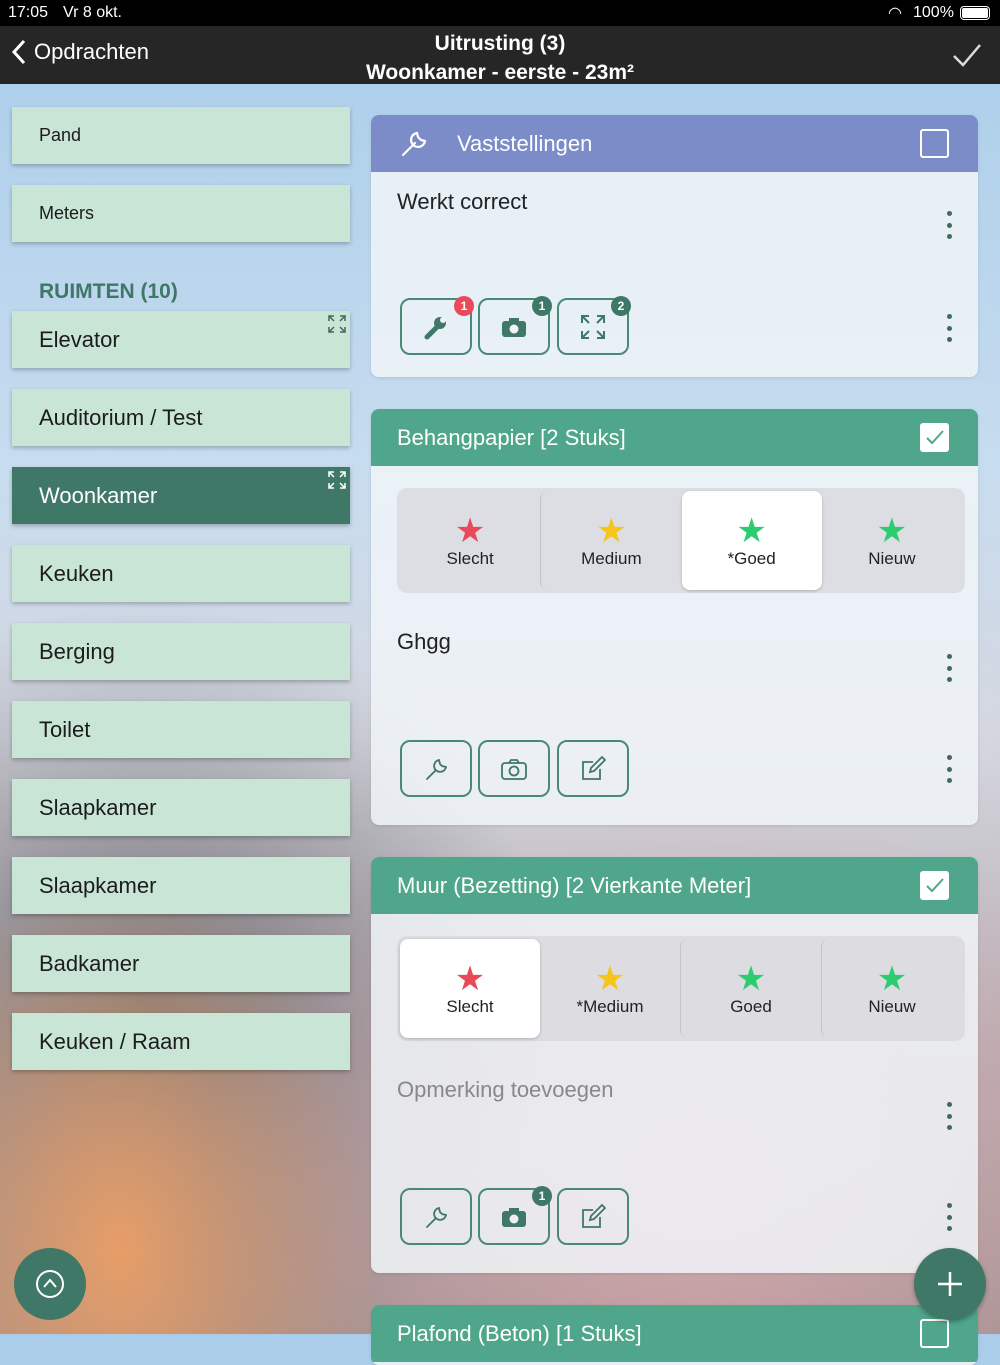 The width and height of the screenshot is (1000, 1365). I want to click on sidebar-item-label: Slaapkamer, so click(98, 885).